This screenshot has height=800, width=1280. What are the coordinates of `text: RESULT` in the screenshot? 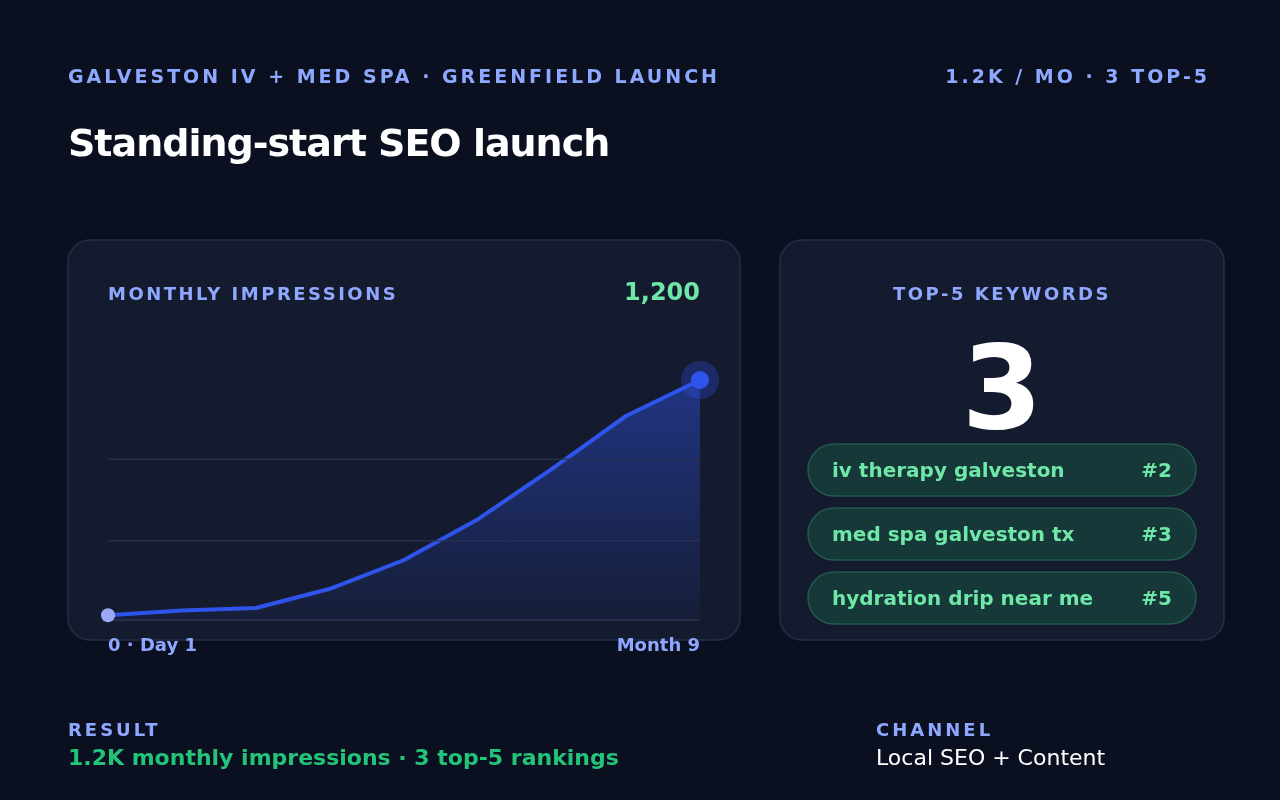 It's located at (114, 729).